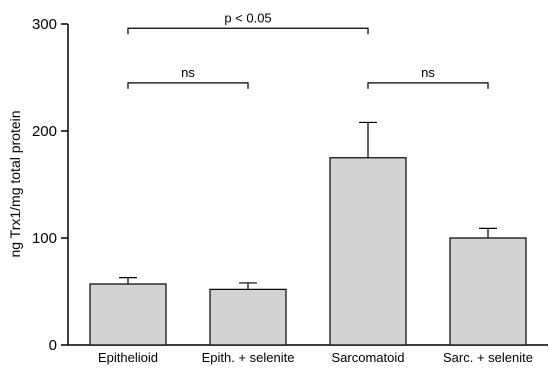 The width and height of the screenshot is (549, 368). What do you see at coordinates (308, 49) in the screenshot?
I see `significance-brackets: p < 0.05 ns ns` at bounding box center [308, 49].